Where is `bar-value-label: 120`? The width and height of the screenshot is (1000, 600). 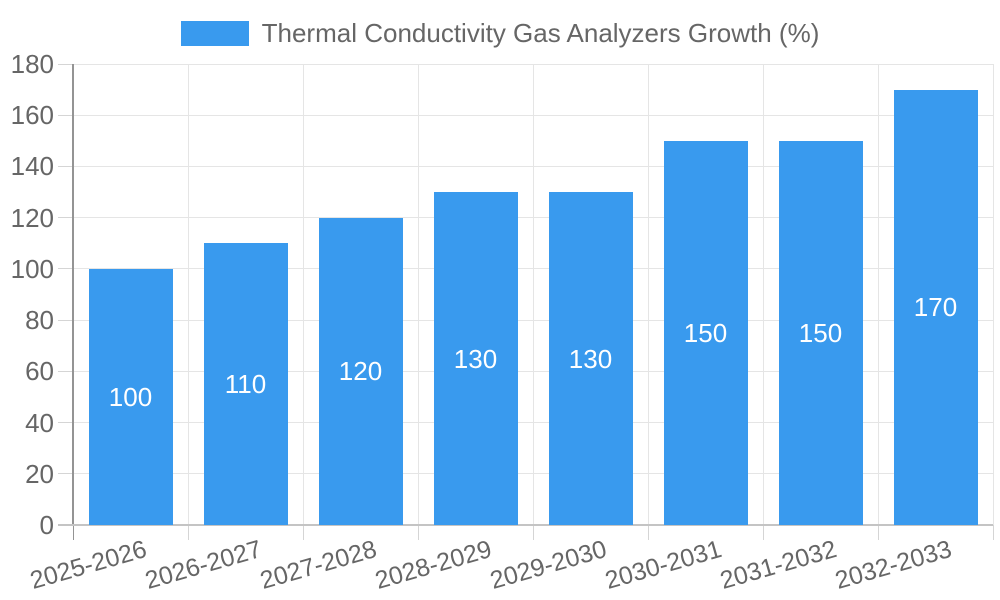
bar-value-label: 120 is located at coordinates (360, 371).